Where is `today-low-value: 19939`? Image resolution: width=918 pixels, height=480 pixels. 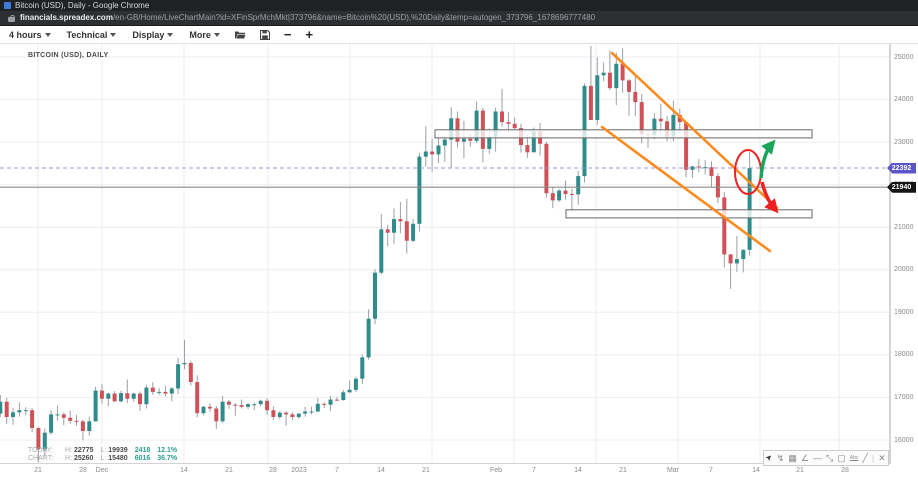
today-low-value: 19939 is located at coordinates (118, 450).